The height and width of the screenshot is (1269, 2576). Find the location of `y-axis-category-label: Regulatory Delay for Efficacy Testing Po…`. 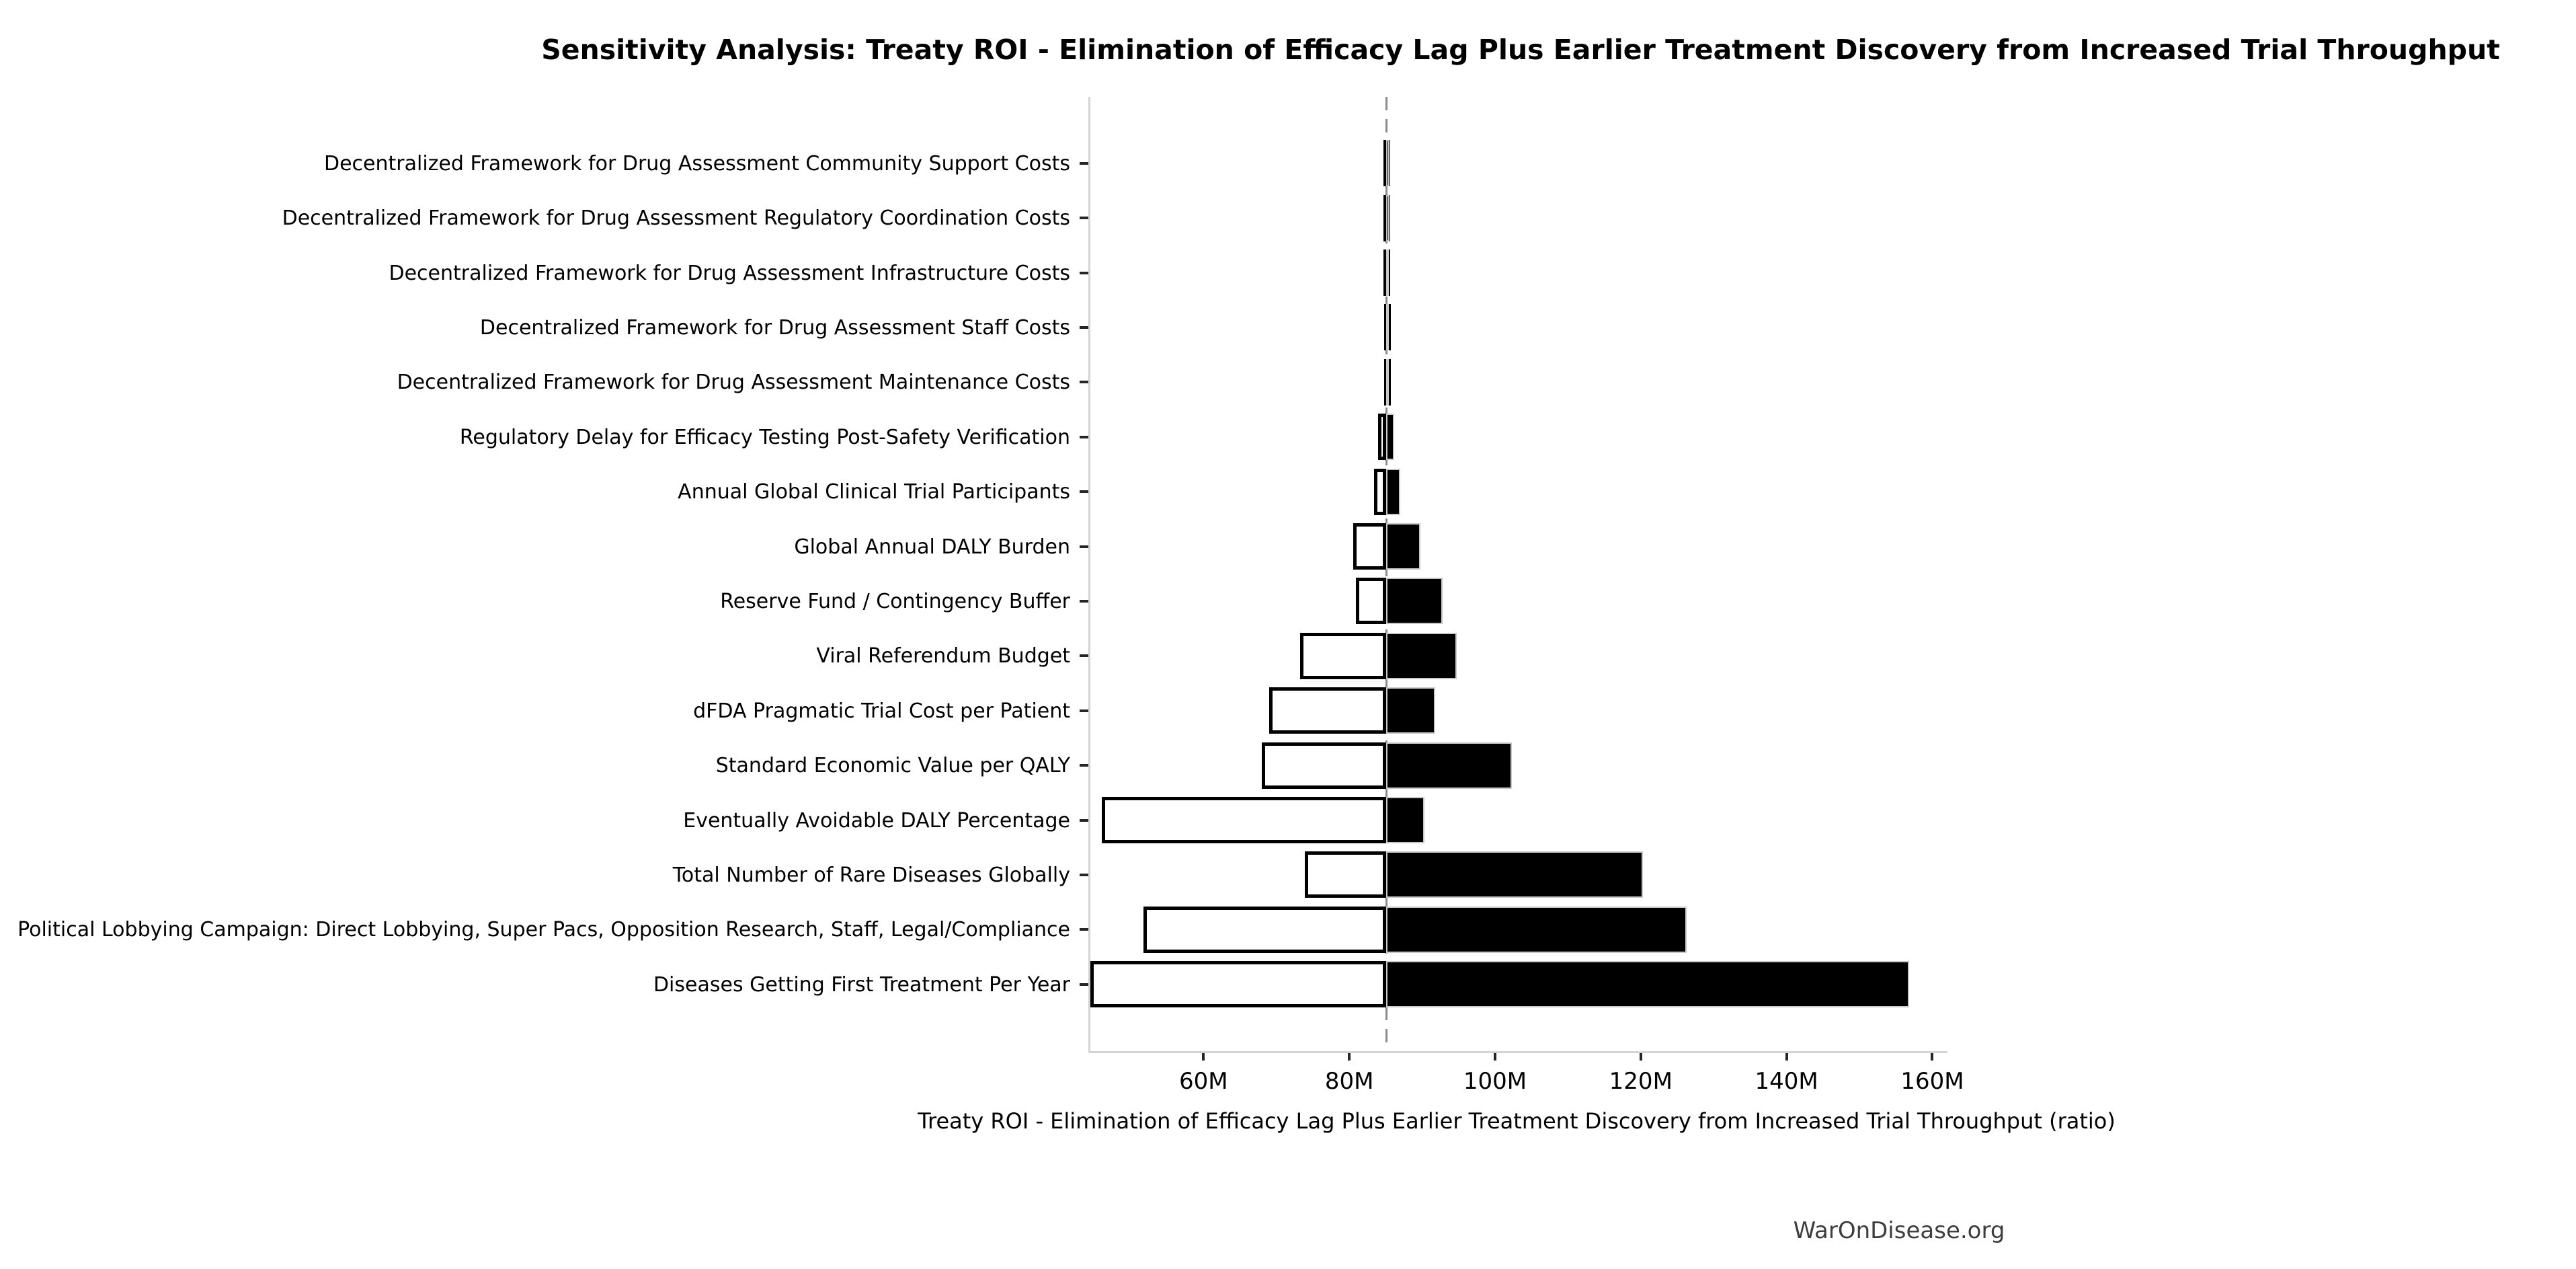

y-axis-category-label: Regulatory Delay for Efficacy Testing Po… is located at coordinates (764, 437).